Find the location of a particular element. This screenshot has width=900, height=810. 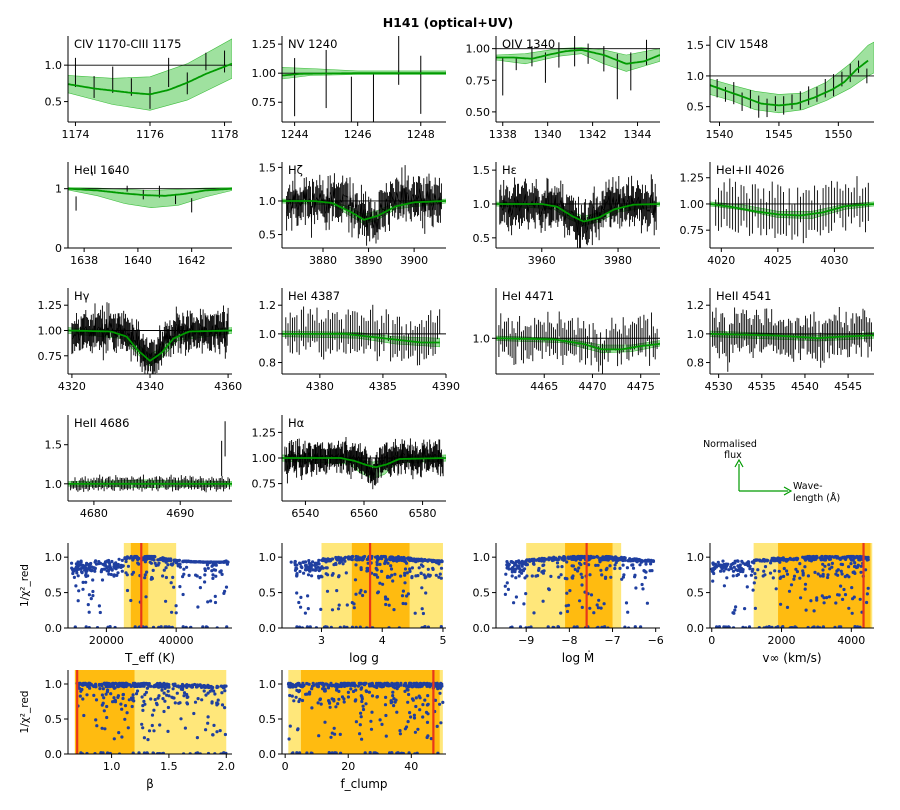

x-tick-label: 1176 is located at coordinates (150, 134).